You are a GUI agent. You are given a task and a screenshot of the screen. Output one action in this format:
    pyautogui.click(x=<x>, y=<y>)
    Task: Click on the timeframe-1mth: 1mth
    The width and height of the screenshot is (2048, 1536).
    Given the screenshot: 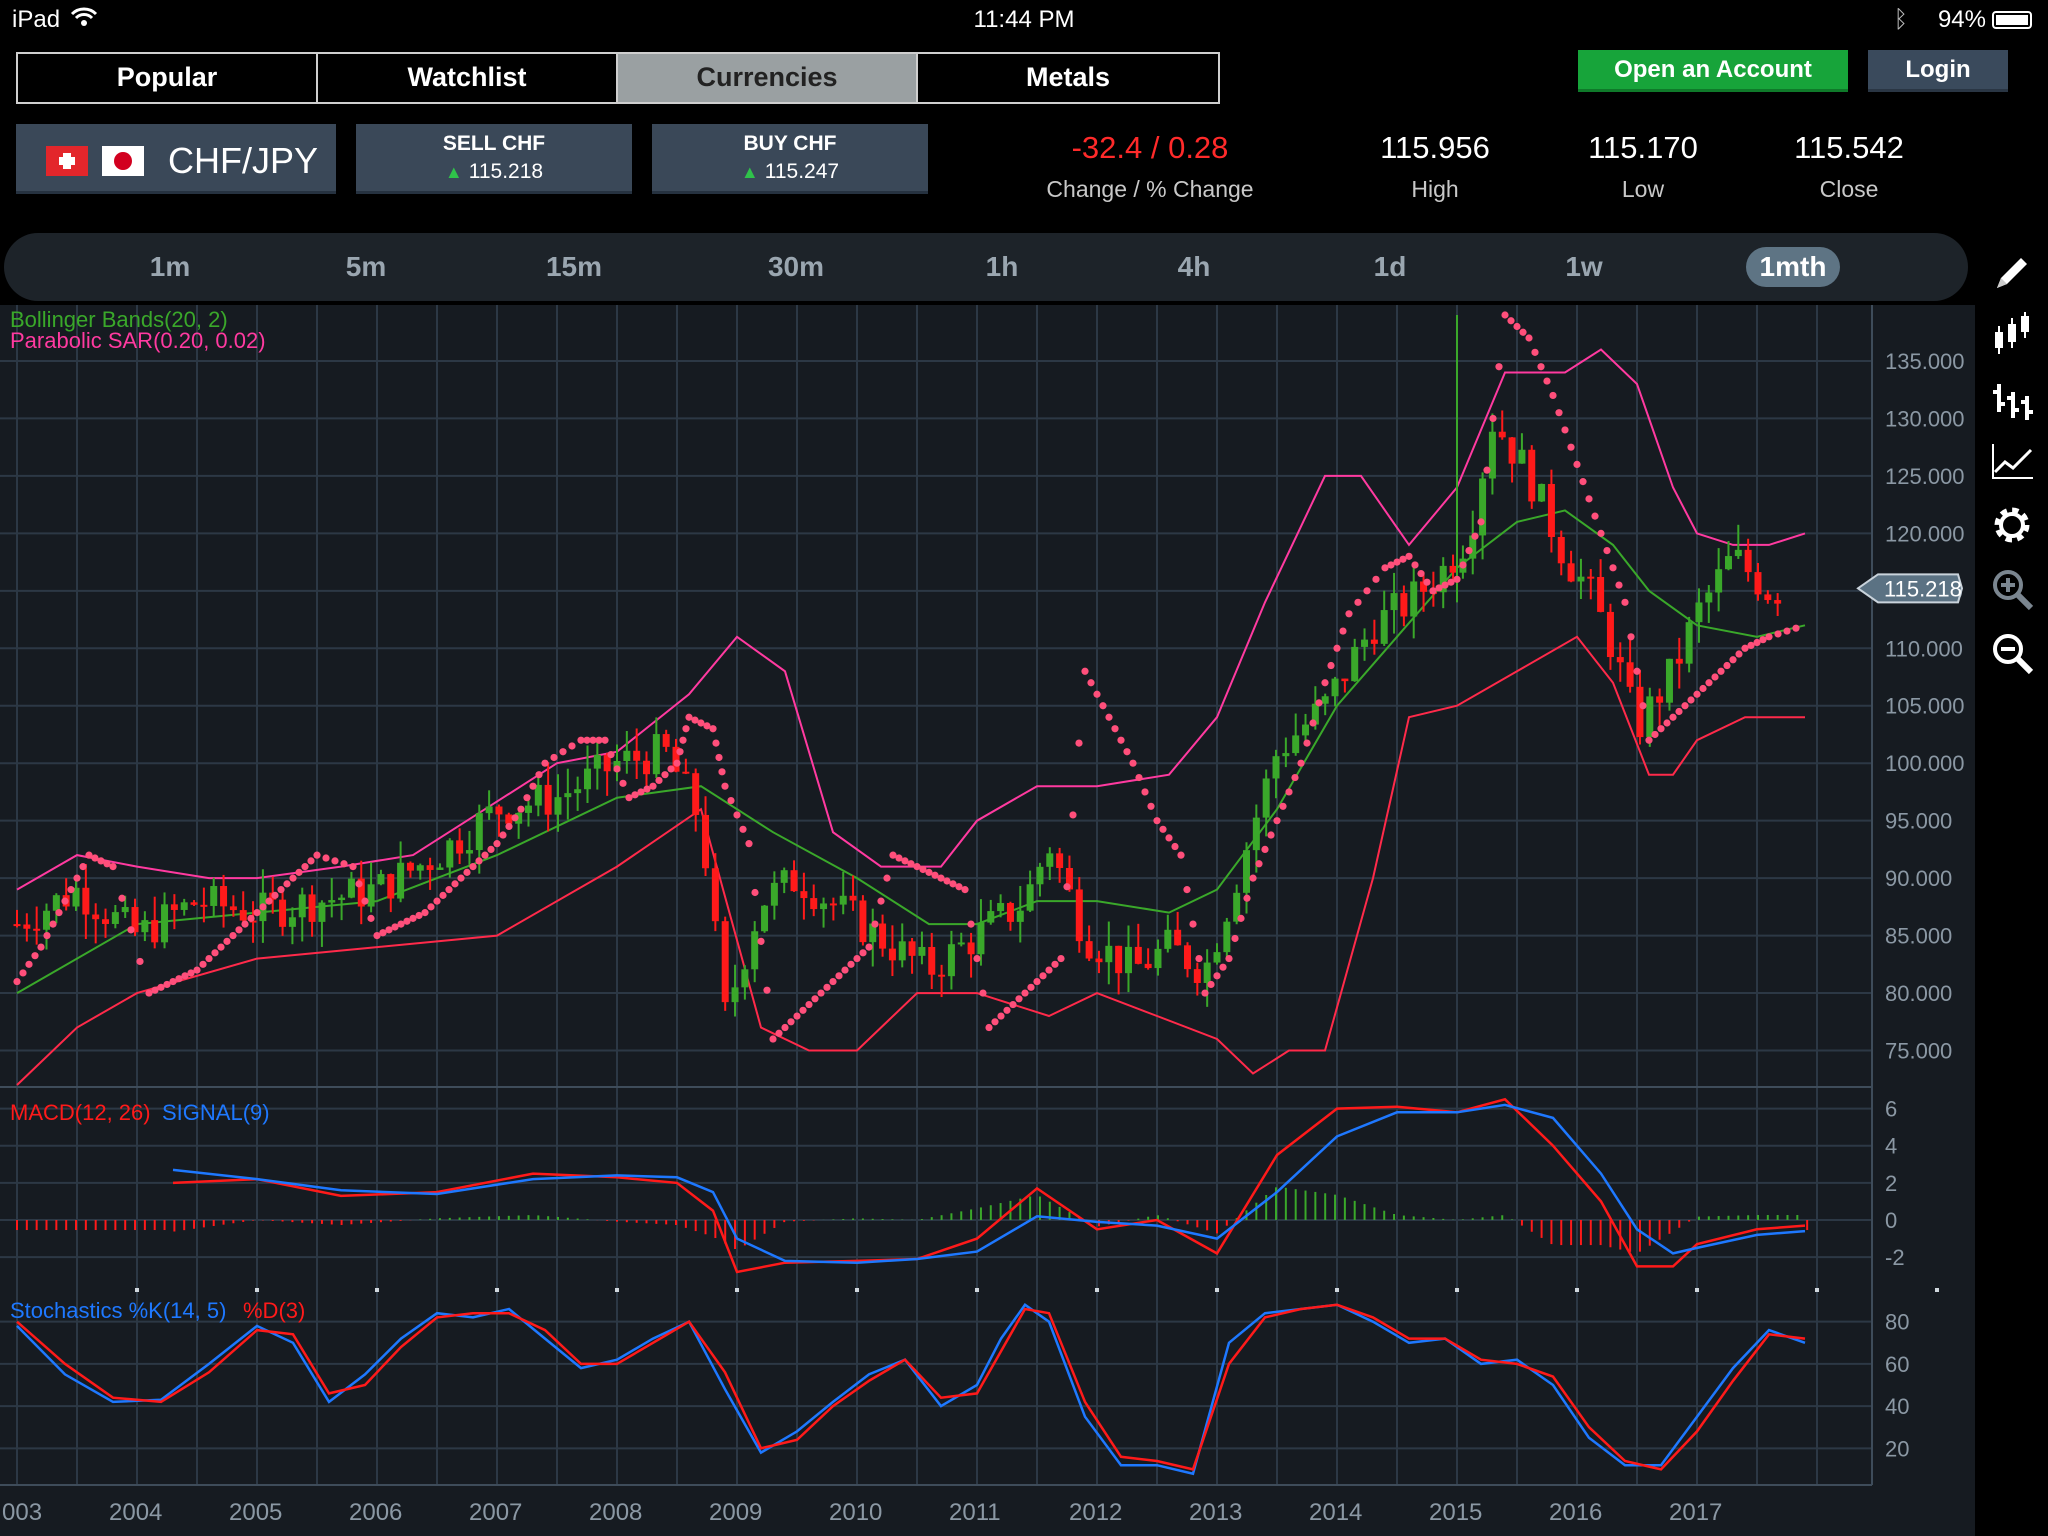 What is the action you would take?
    pyautogui.click(x=1793, y=267)
    